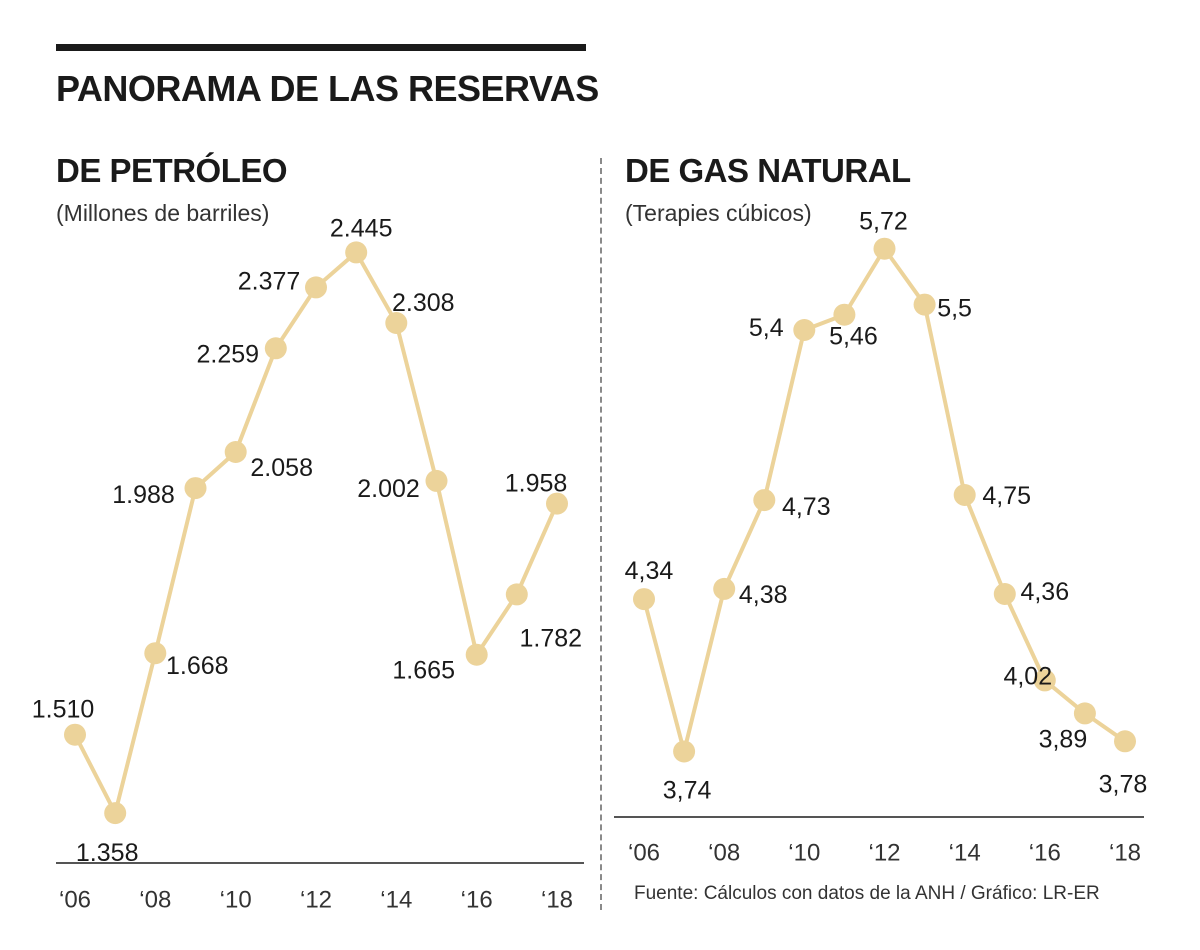 Image resolution: width=1200 pixels, height=950 pixels. I want to click on oil-point-2006, so click(75, 734).